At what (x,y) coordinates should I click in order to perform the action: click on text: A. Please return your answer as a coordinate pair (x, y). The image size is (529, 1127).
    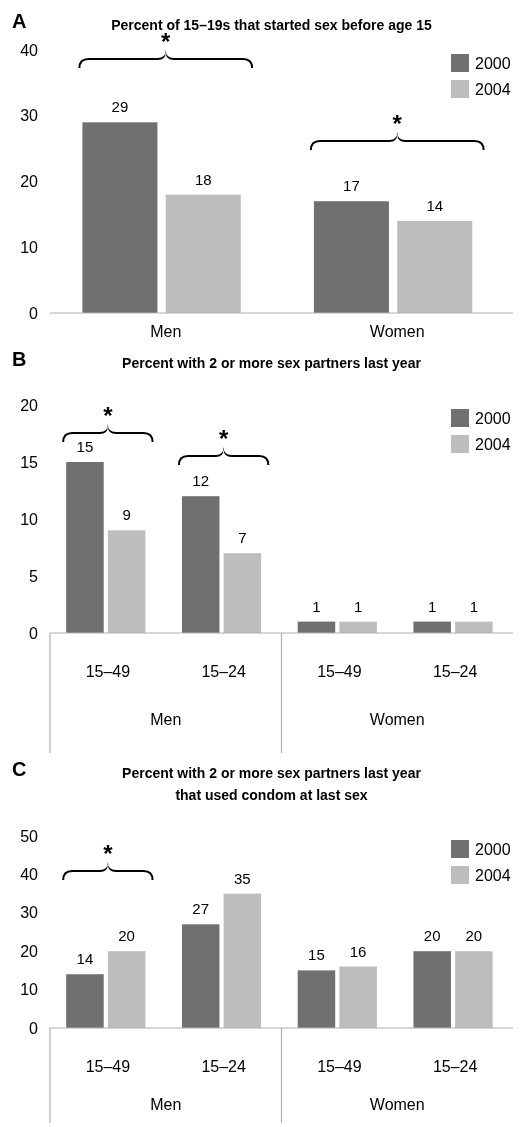
    Looking at the image, I should click on (19, 21).